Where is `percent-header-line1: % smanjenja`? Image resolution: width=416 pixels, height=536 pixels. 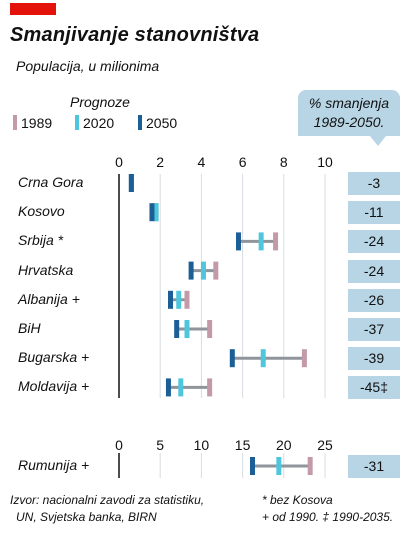 percent-header-line1: % smanjenja is located at coordinates (349, 103).